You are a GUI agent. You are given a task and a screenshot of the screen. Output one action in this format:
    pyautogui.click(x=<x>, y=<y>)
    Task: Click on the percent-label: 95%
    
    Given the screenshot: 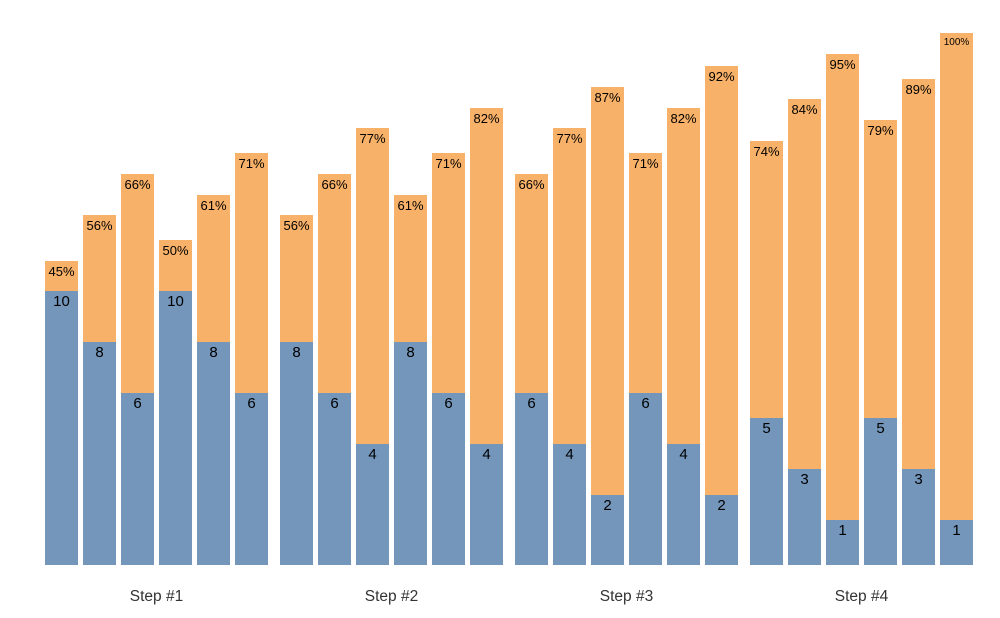 What is the action you would take?
    pyautogui.click(x=842, y=64)
    